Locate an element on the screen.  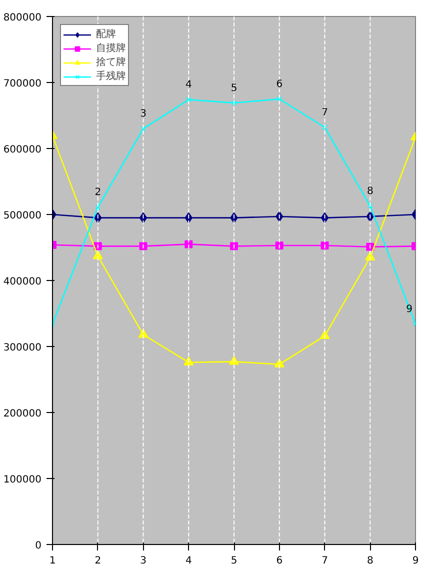
y-tick-label: 100000 is located at coordinates (22, 480).